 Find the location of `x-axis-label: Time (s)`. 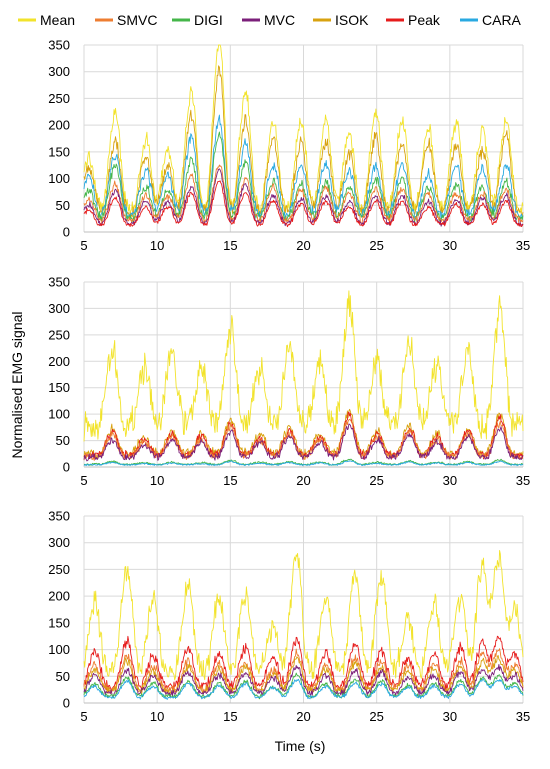

x-axis-label: Time (s) is located at coordinates (300, 746).